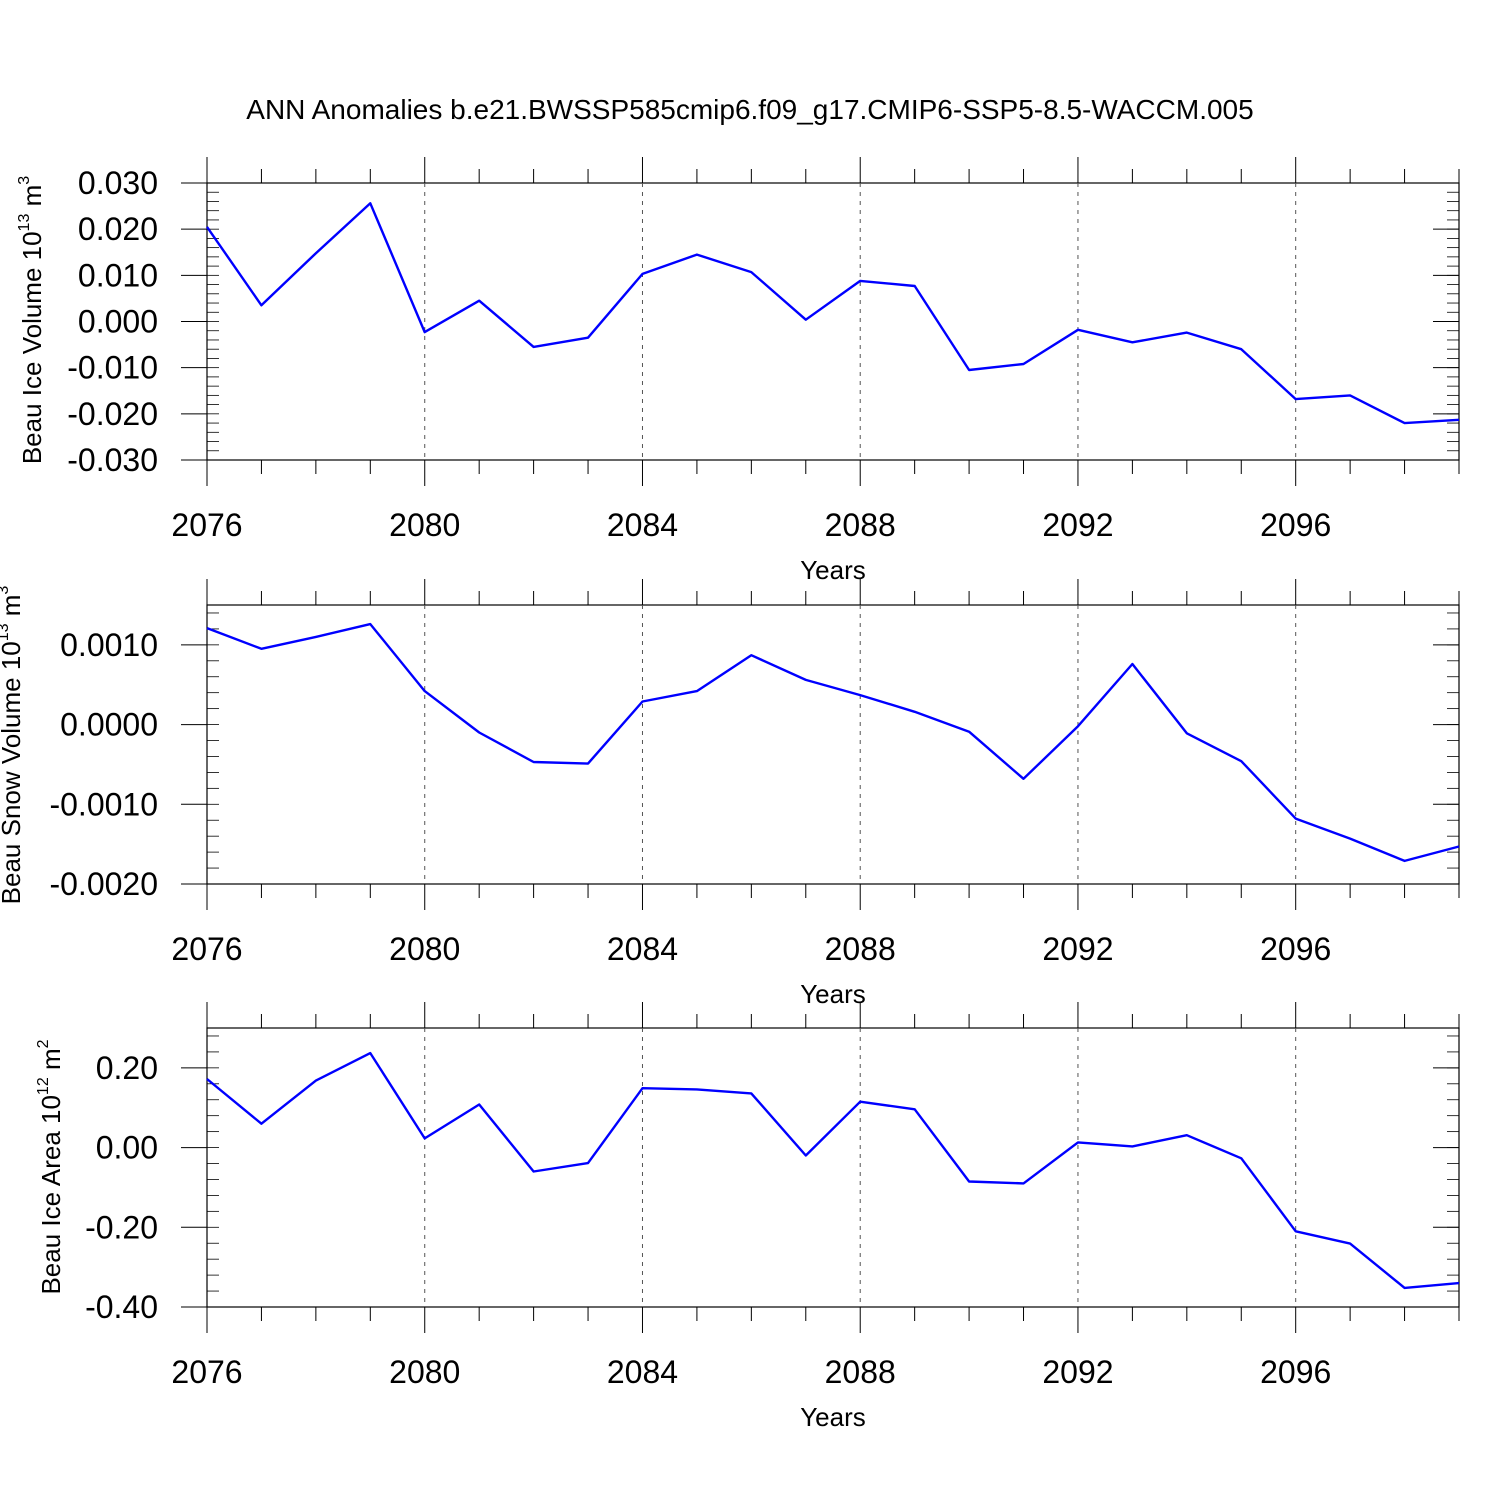 The height and width of the screenshot is (1500, 1500). What do you see at coordinates (121, 1227) in the screenshot?
I see `y-tick-label: -0.20` at bounding box center [121, 1227].